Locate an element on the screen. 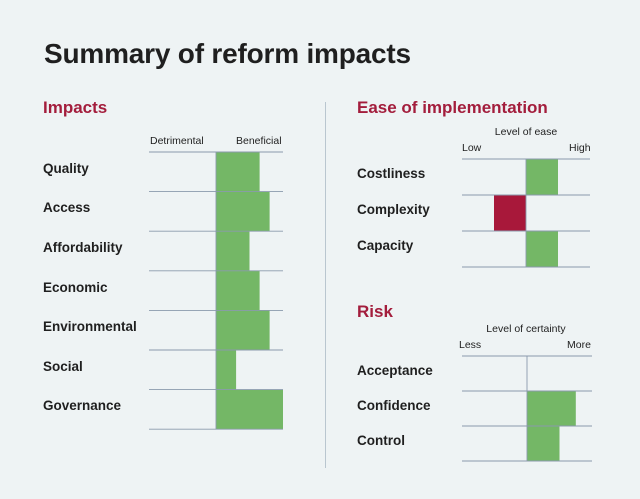  scale-high-label: More is located at coordinates (579, 345).